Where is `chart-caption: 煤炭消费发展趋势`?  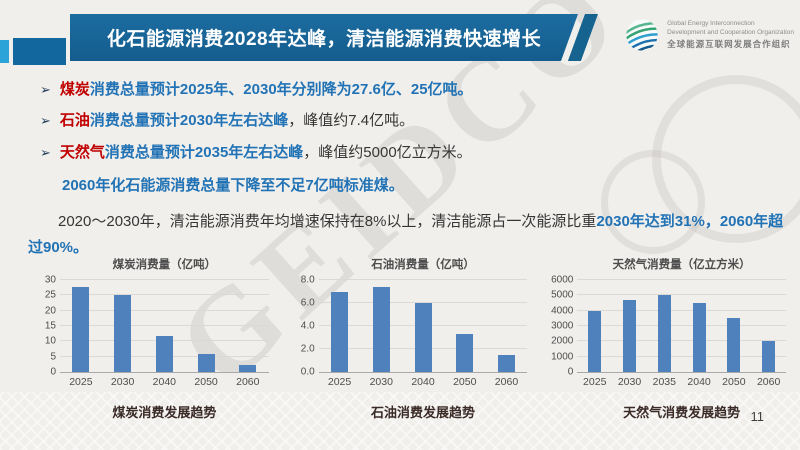
chart-caption: 煤炭消费发展趋势 is located at coordinates (164, 412).